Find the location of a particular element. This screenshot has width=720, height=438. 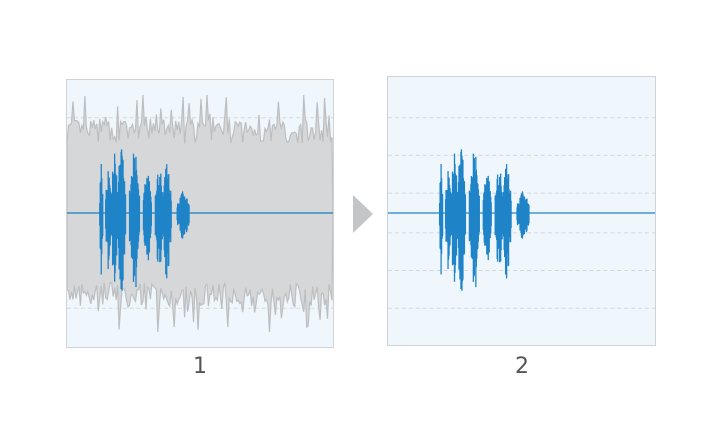

panel-label-1: 1 is located at coordinates (200, 366).